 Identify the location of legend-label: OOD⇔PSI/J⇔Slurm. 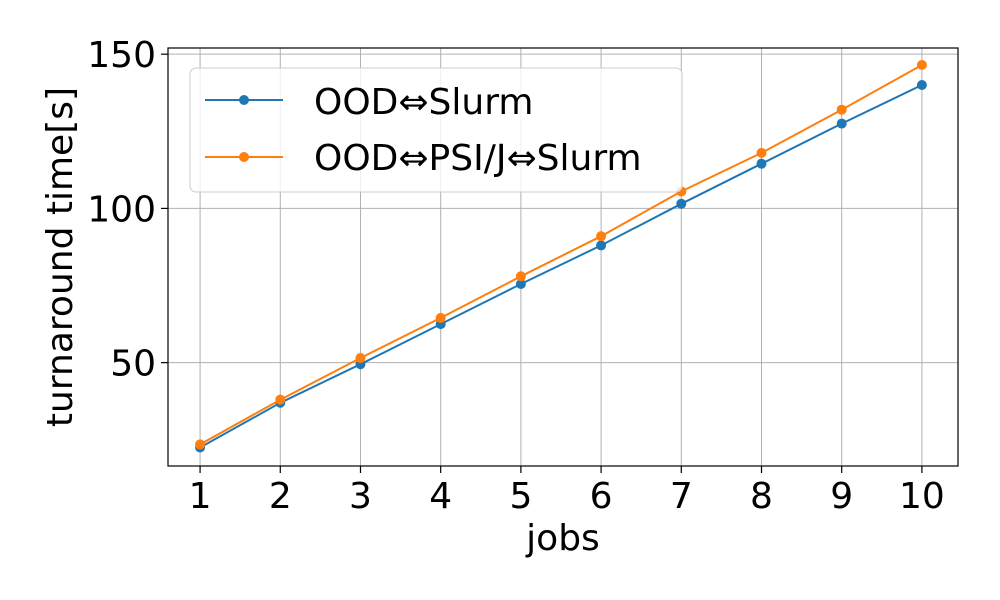
(478, 158).